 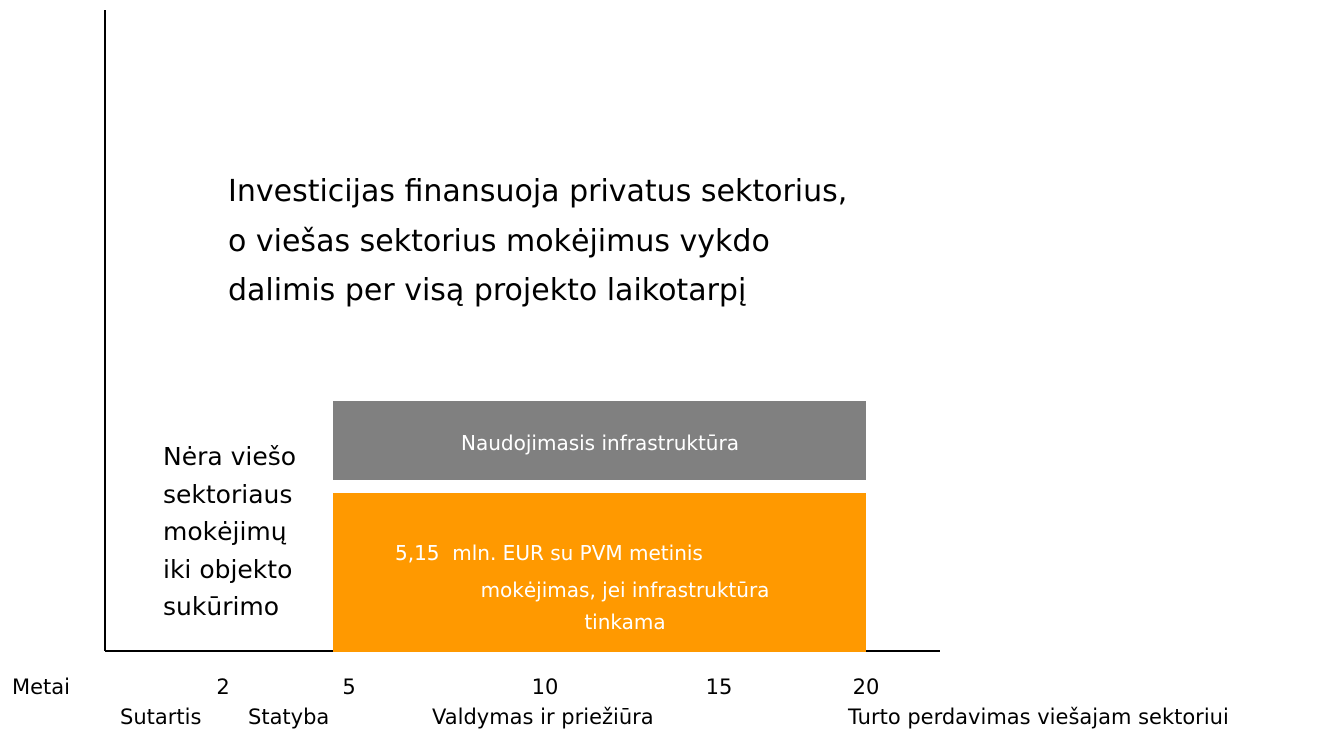 I want to click on year-label: 10, so click(x=545, y=687).